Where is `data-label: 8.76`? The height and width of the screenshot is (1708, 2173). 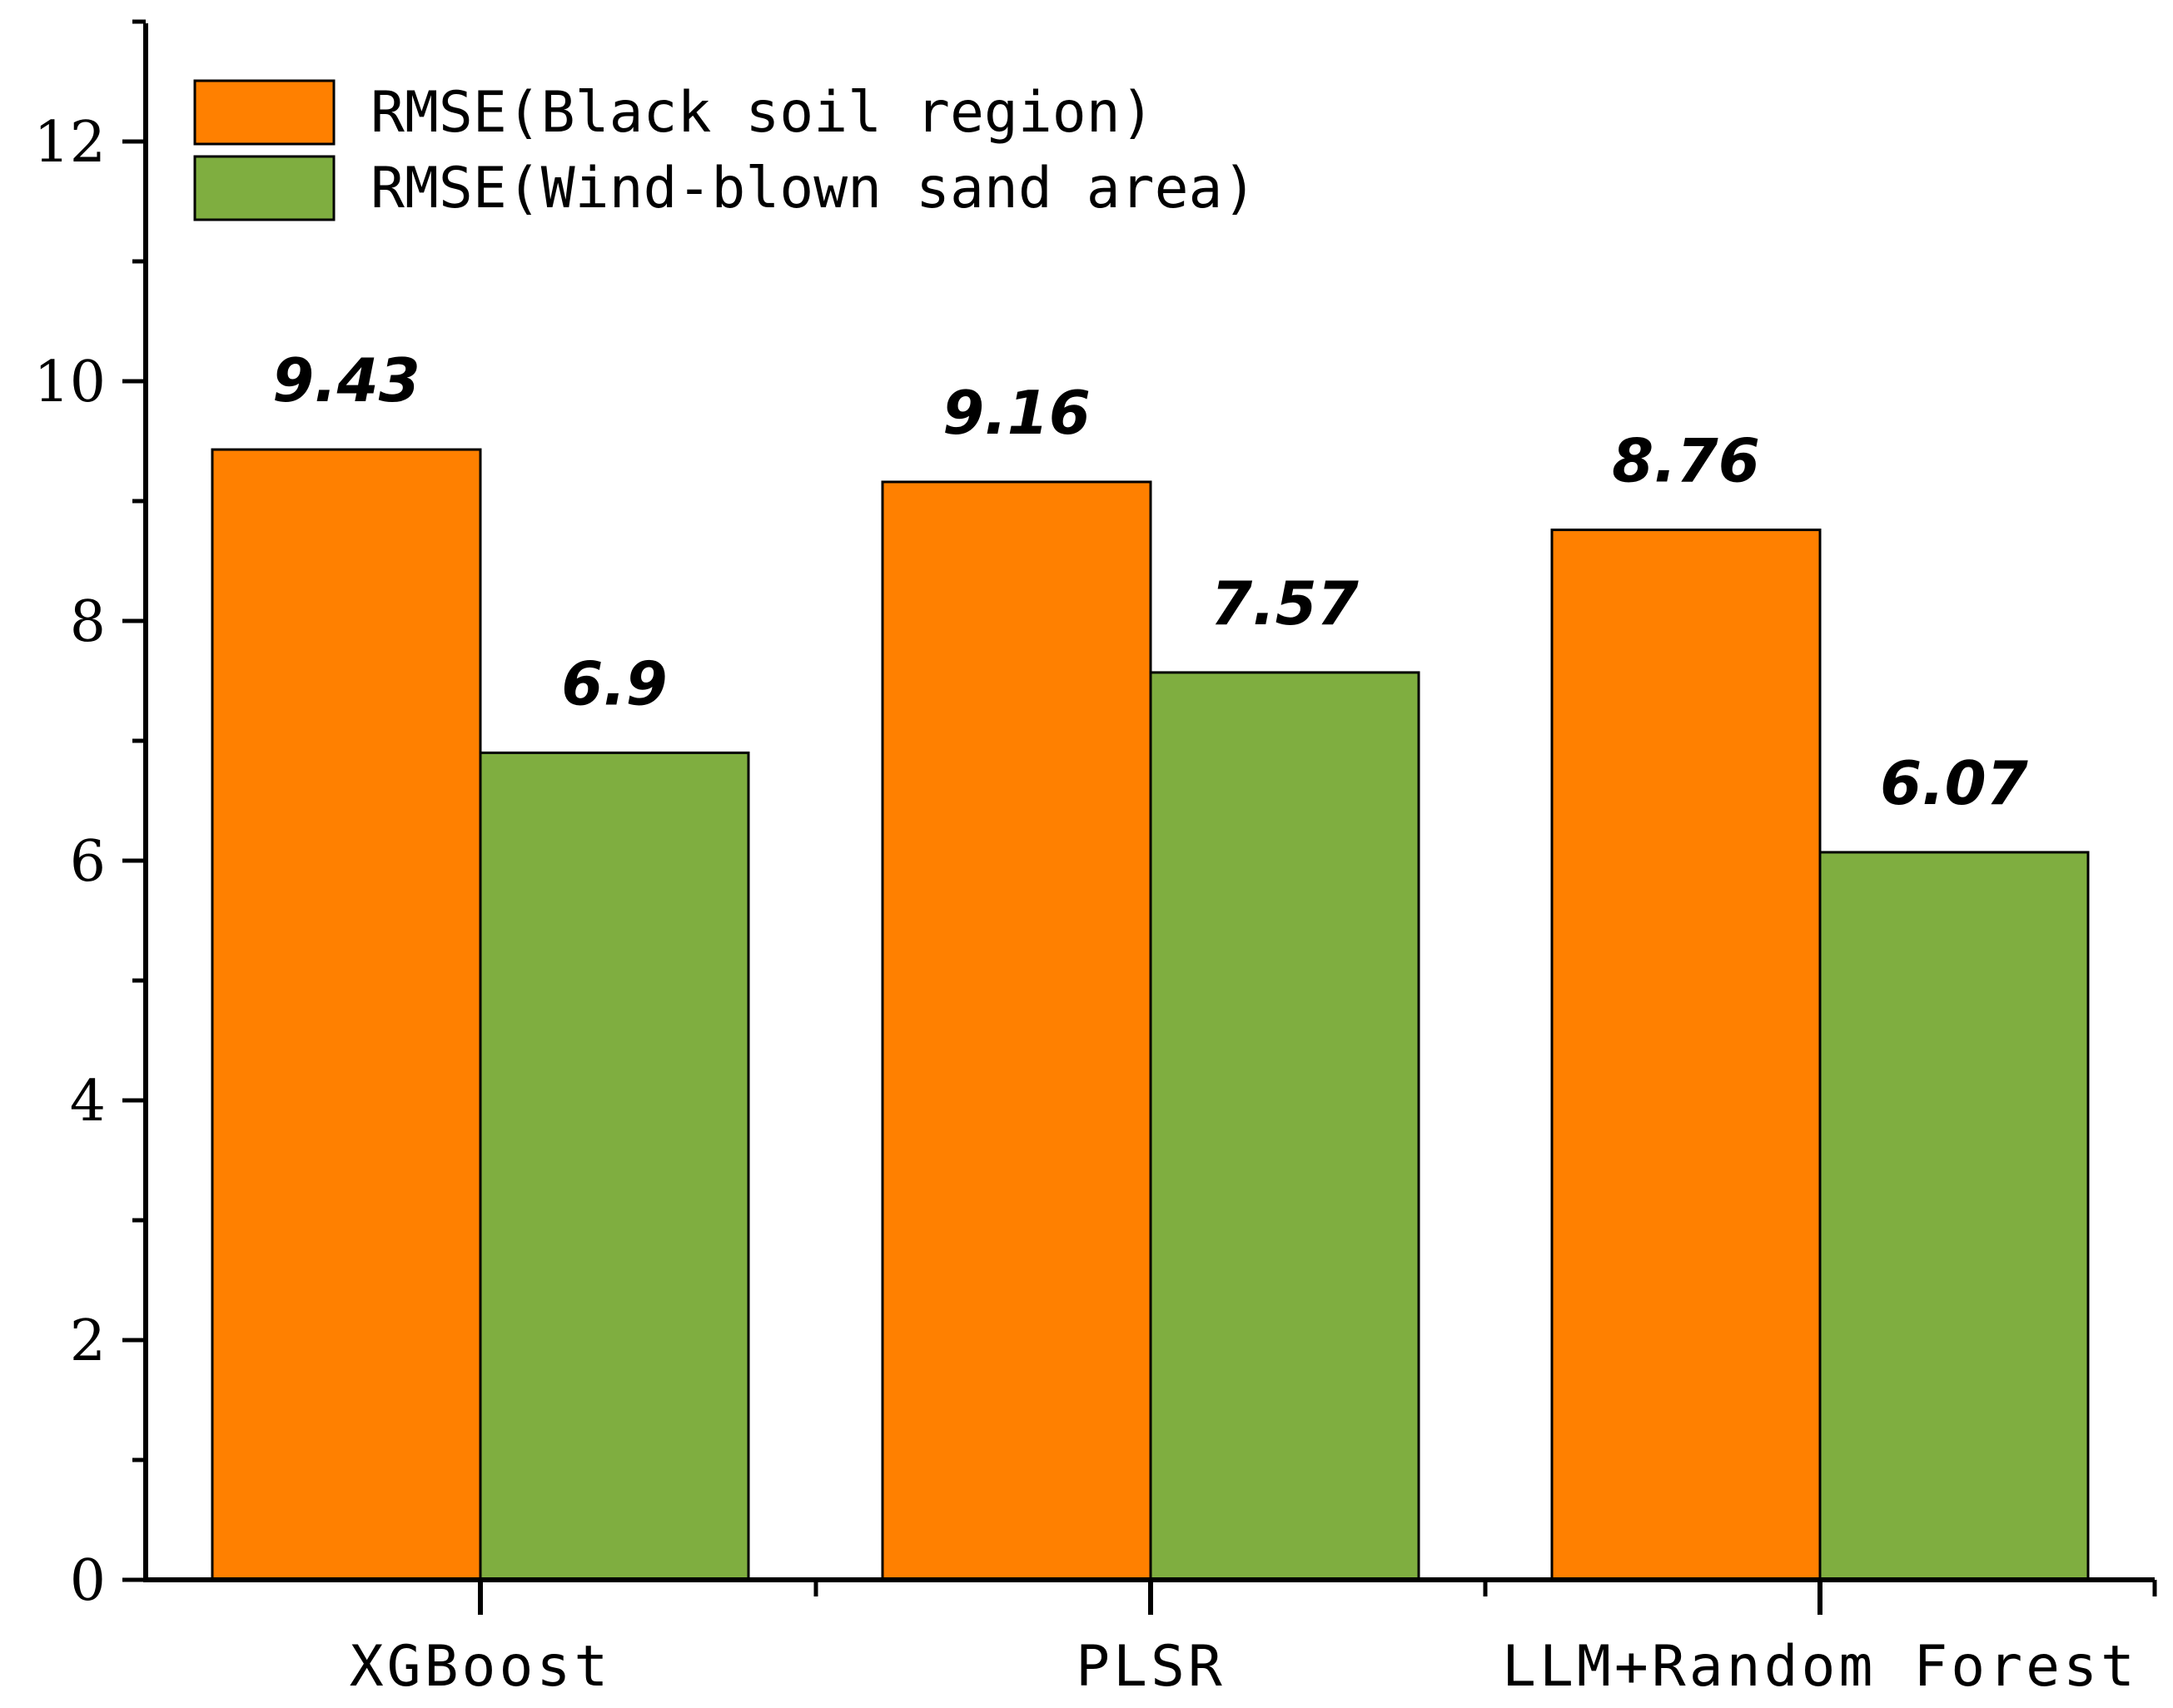 data-label: 8.76 is located at coordinates (1686, 461).